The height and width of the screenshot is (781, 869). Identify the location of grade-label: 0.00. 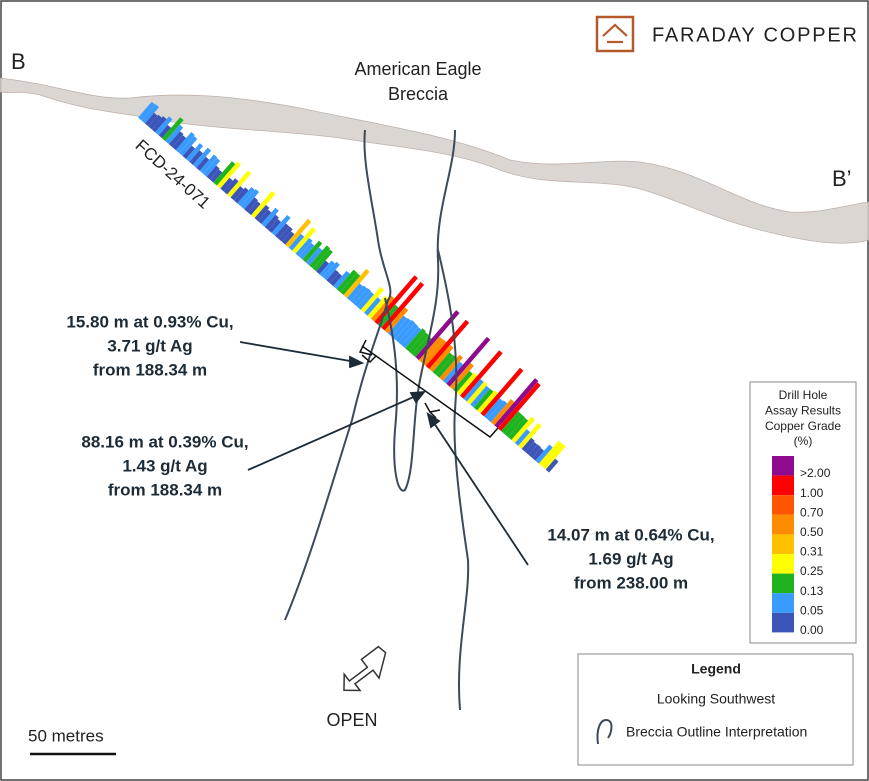
(812, 630).